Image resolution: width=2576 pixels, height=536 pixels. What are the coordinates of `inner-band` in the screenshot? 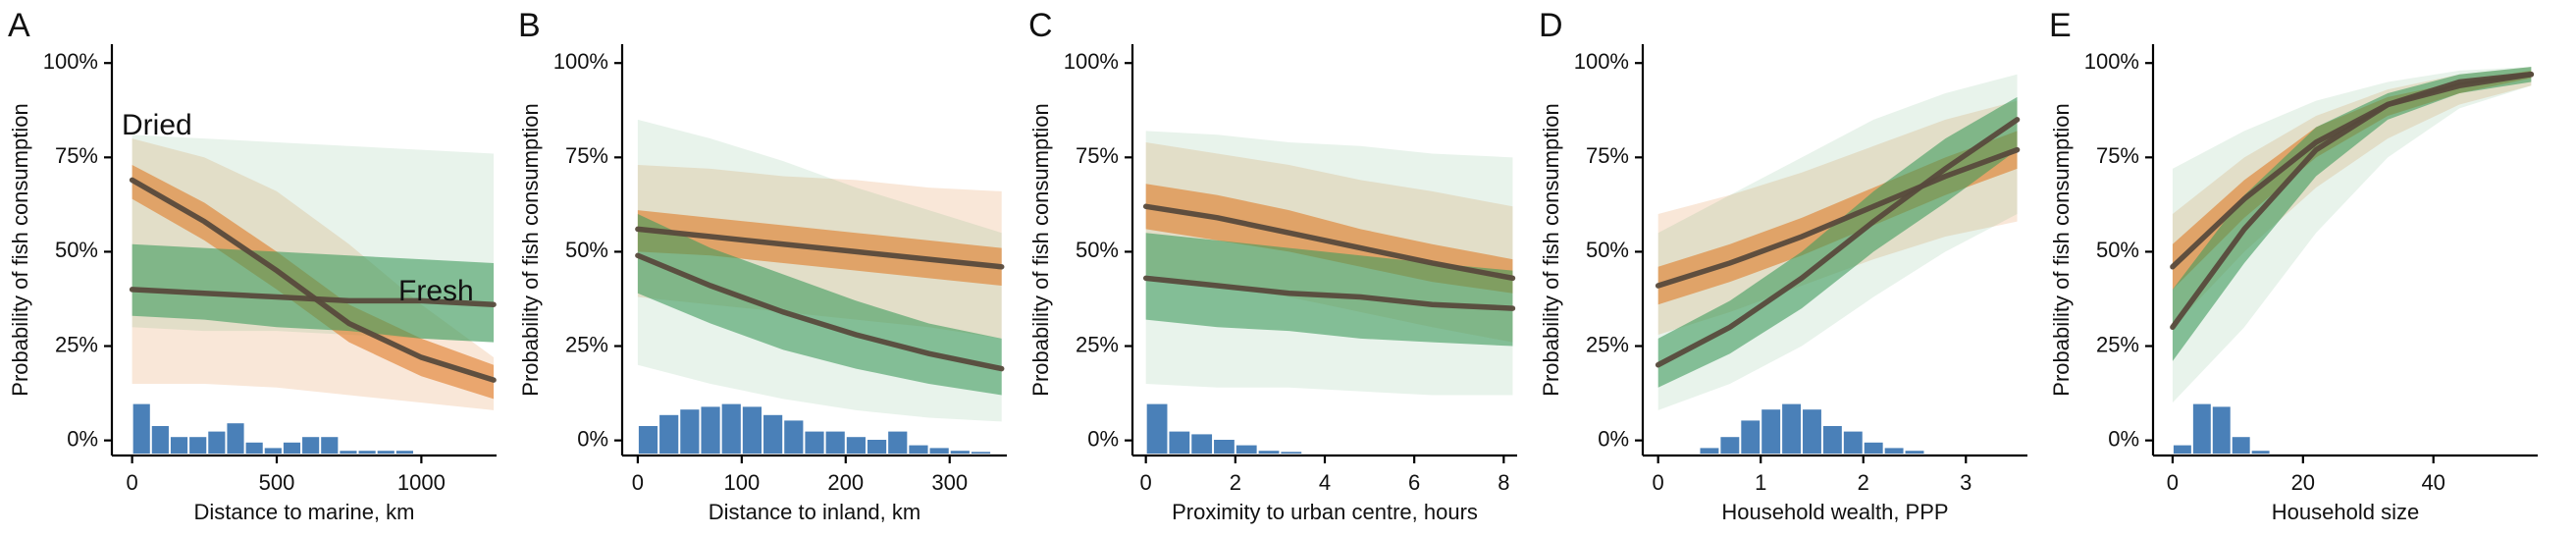 It's located at (1329, 290).